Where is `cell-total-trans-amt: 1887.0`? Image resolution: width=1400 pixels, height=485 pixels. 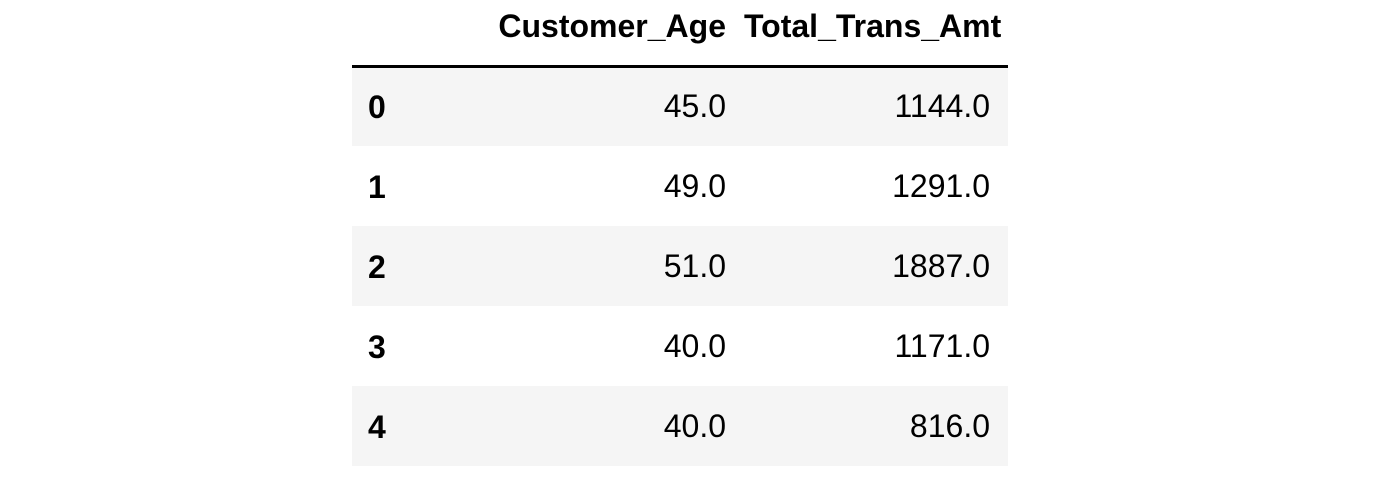 cell-total-trans-amt: 1887.0 is located at coordinates (941, 265).